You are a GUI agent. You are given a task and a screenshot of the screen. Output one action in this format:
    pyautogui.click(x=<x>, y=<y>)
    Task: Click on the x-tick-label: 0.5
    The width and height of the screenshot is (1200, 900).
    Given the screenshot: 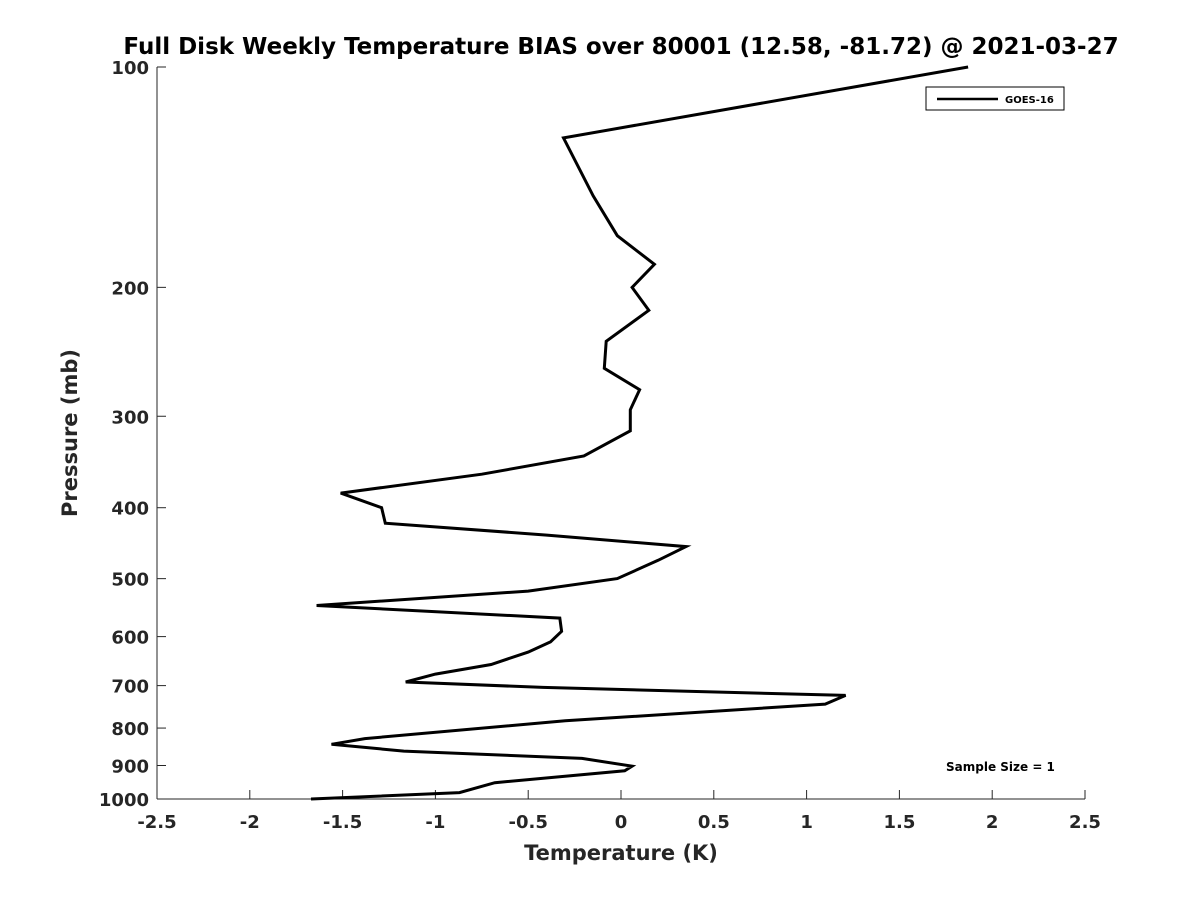 What is the action you would take?
    pyautogui.click(x=714, y=822)
    